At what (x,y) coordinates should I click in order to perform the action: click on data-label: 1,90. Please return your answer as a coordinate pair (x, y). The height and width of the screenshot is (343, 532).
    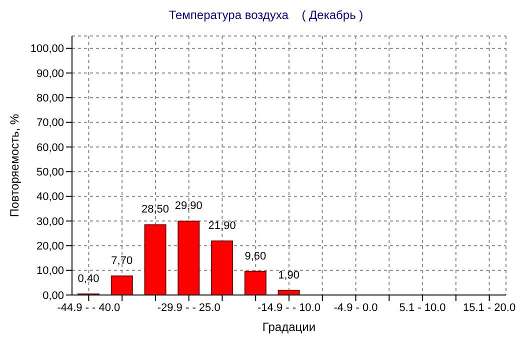
    Looking at the image, I should click on (289, 275).